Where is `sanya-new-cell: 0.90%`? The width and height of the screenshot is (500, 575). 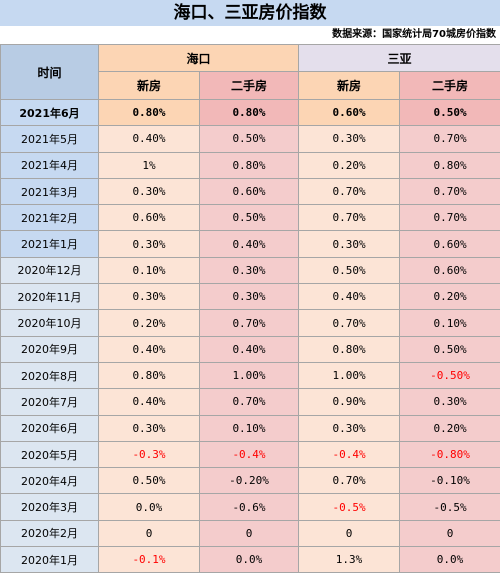
sanya-new-cell: 0.90% is located at coordinates (349, 402).